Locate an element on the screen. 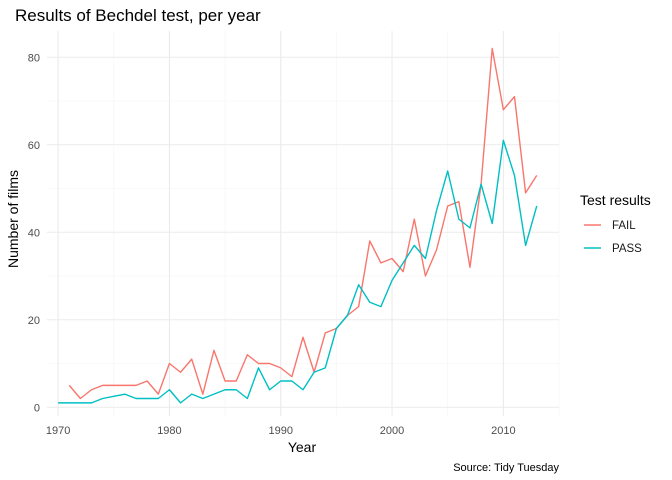  y-tick-labels: 0 20 40 60 80 is located at coordinates (34, 233).